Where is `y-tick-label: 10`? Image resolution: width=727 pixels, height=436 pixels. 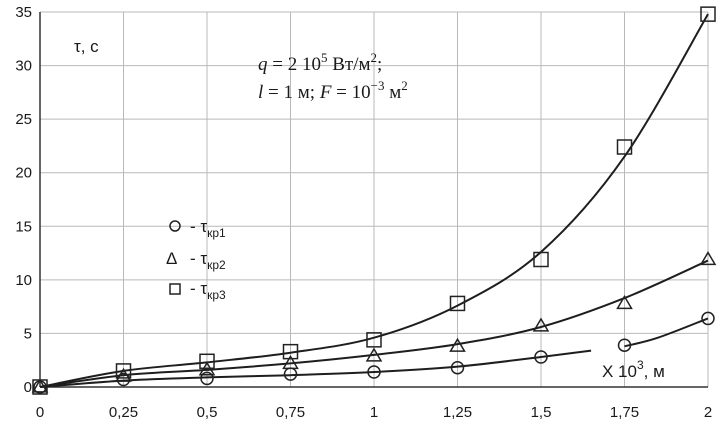 y-tick-label: 10 is located at coordinates (23, 280).